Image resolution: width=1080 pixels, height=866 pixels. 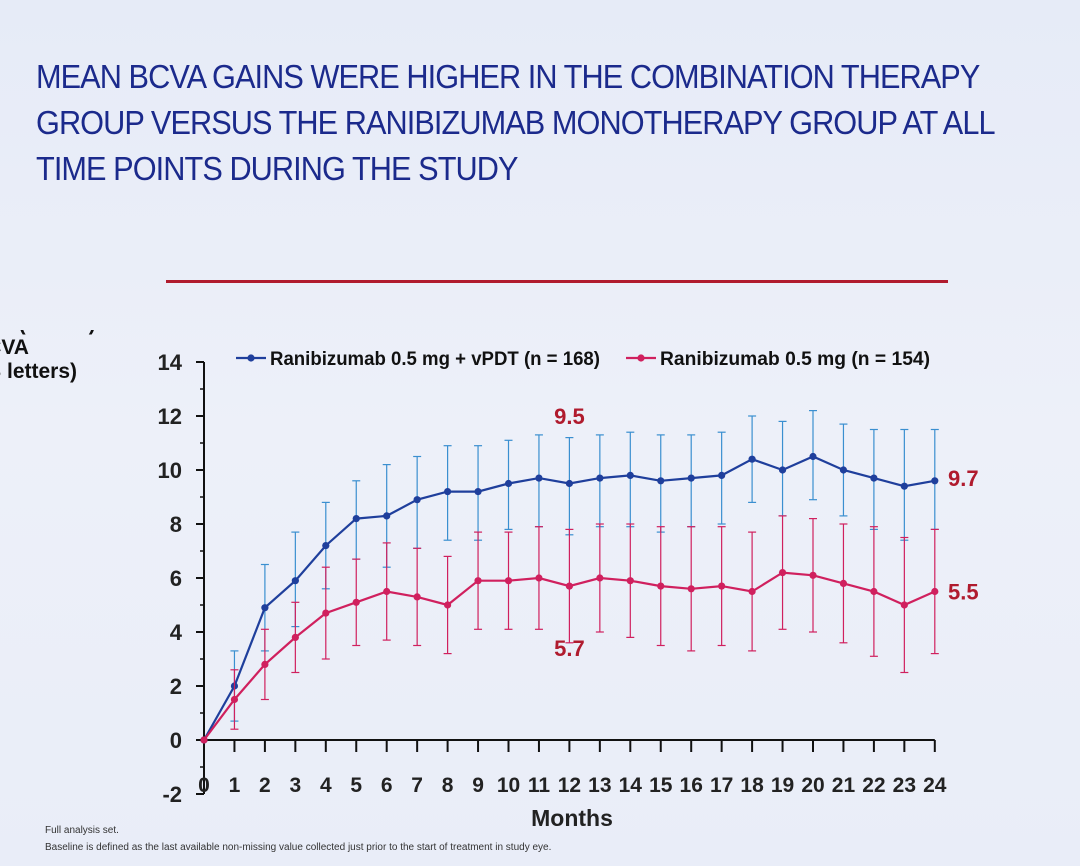 I want to click on x-tick-label: 22, so click(x=873, y=785).